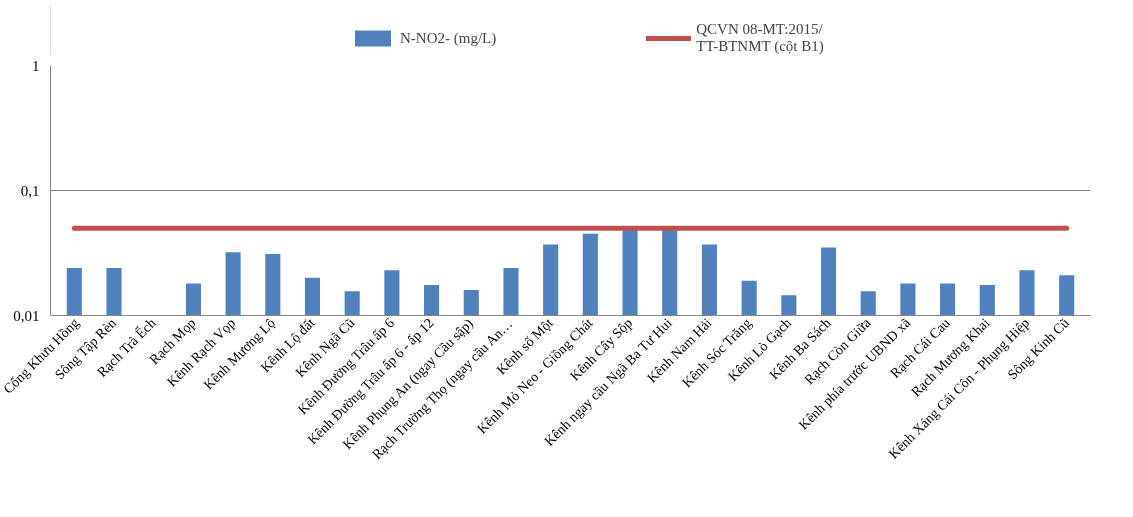 The height and width of the screenshot is (517, 1133). Describe the element at coordinates (448, 38) in the screenshot. I see `legend-label: N-NO2- (mg/L)` at that location.